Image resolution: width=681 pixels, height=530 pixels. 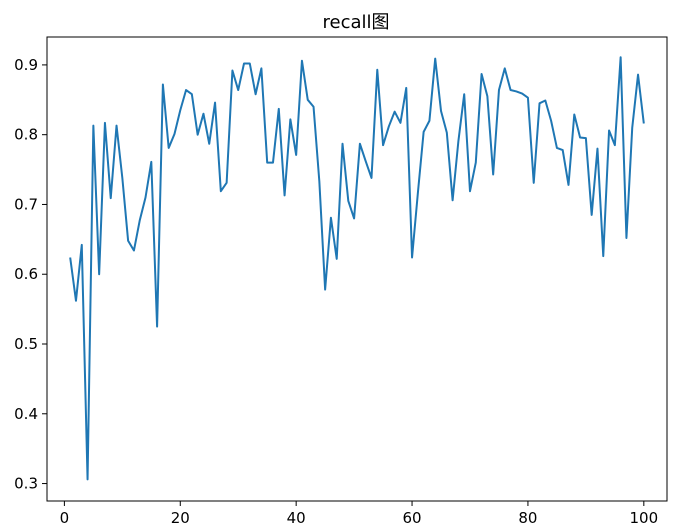 I want to click on y-tick-label: 0.9, so click(x=26, y=65).